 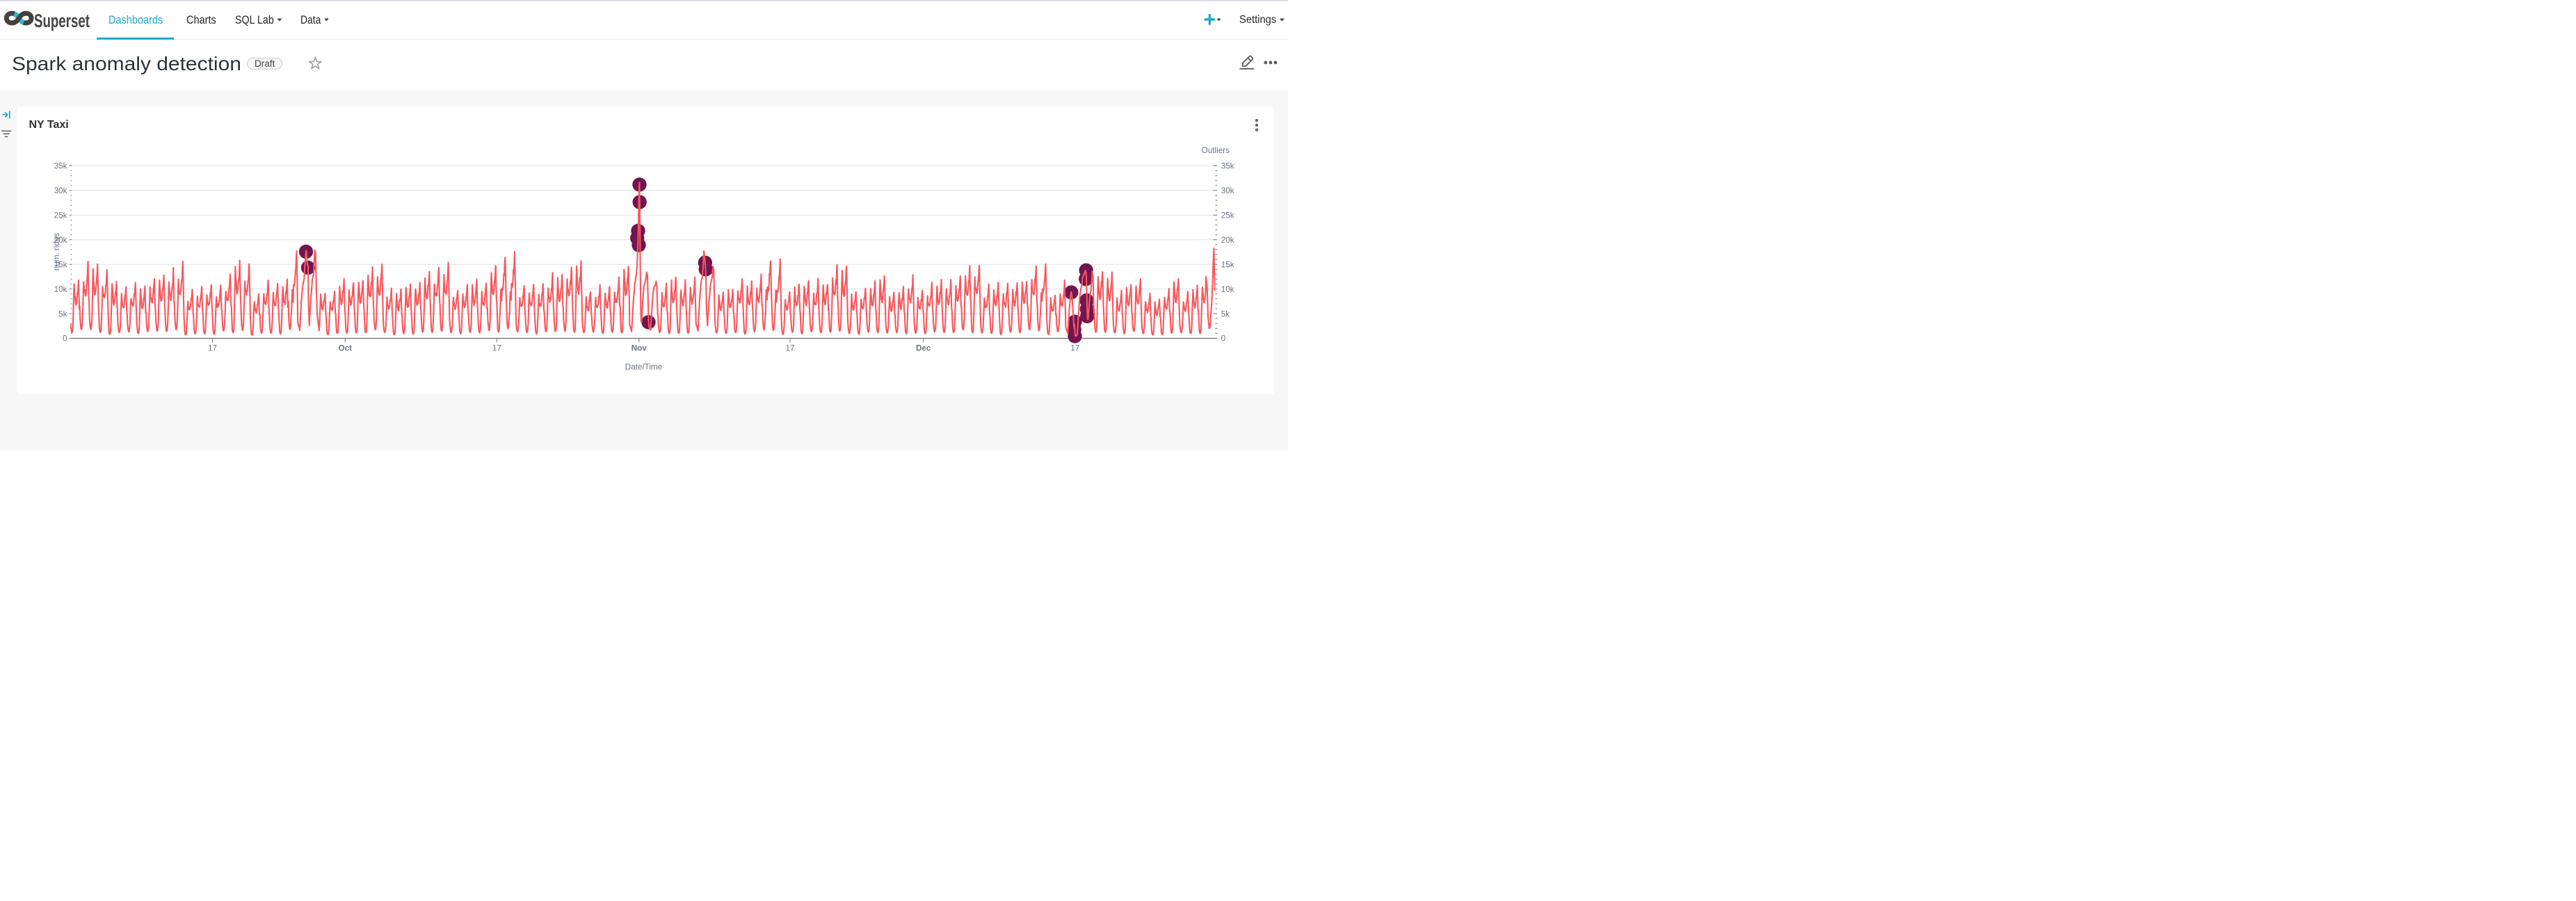 I want to click on svg-text: Outliers, so click(x=1216, y=150).